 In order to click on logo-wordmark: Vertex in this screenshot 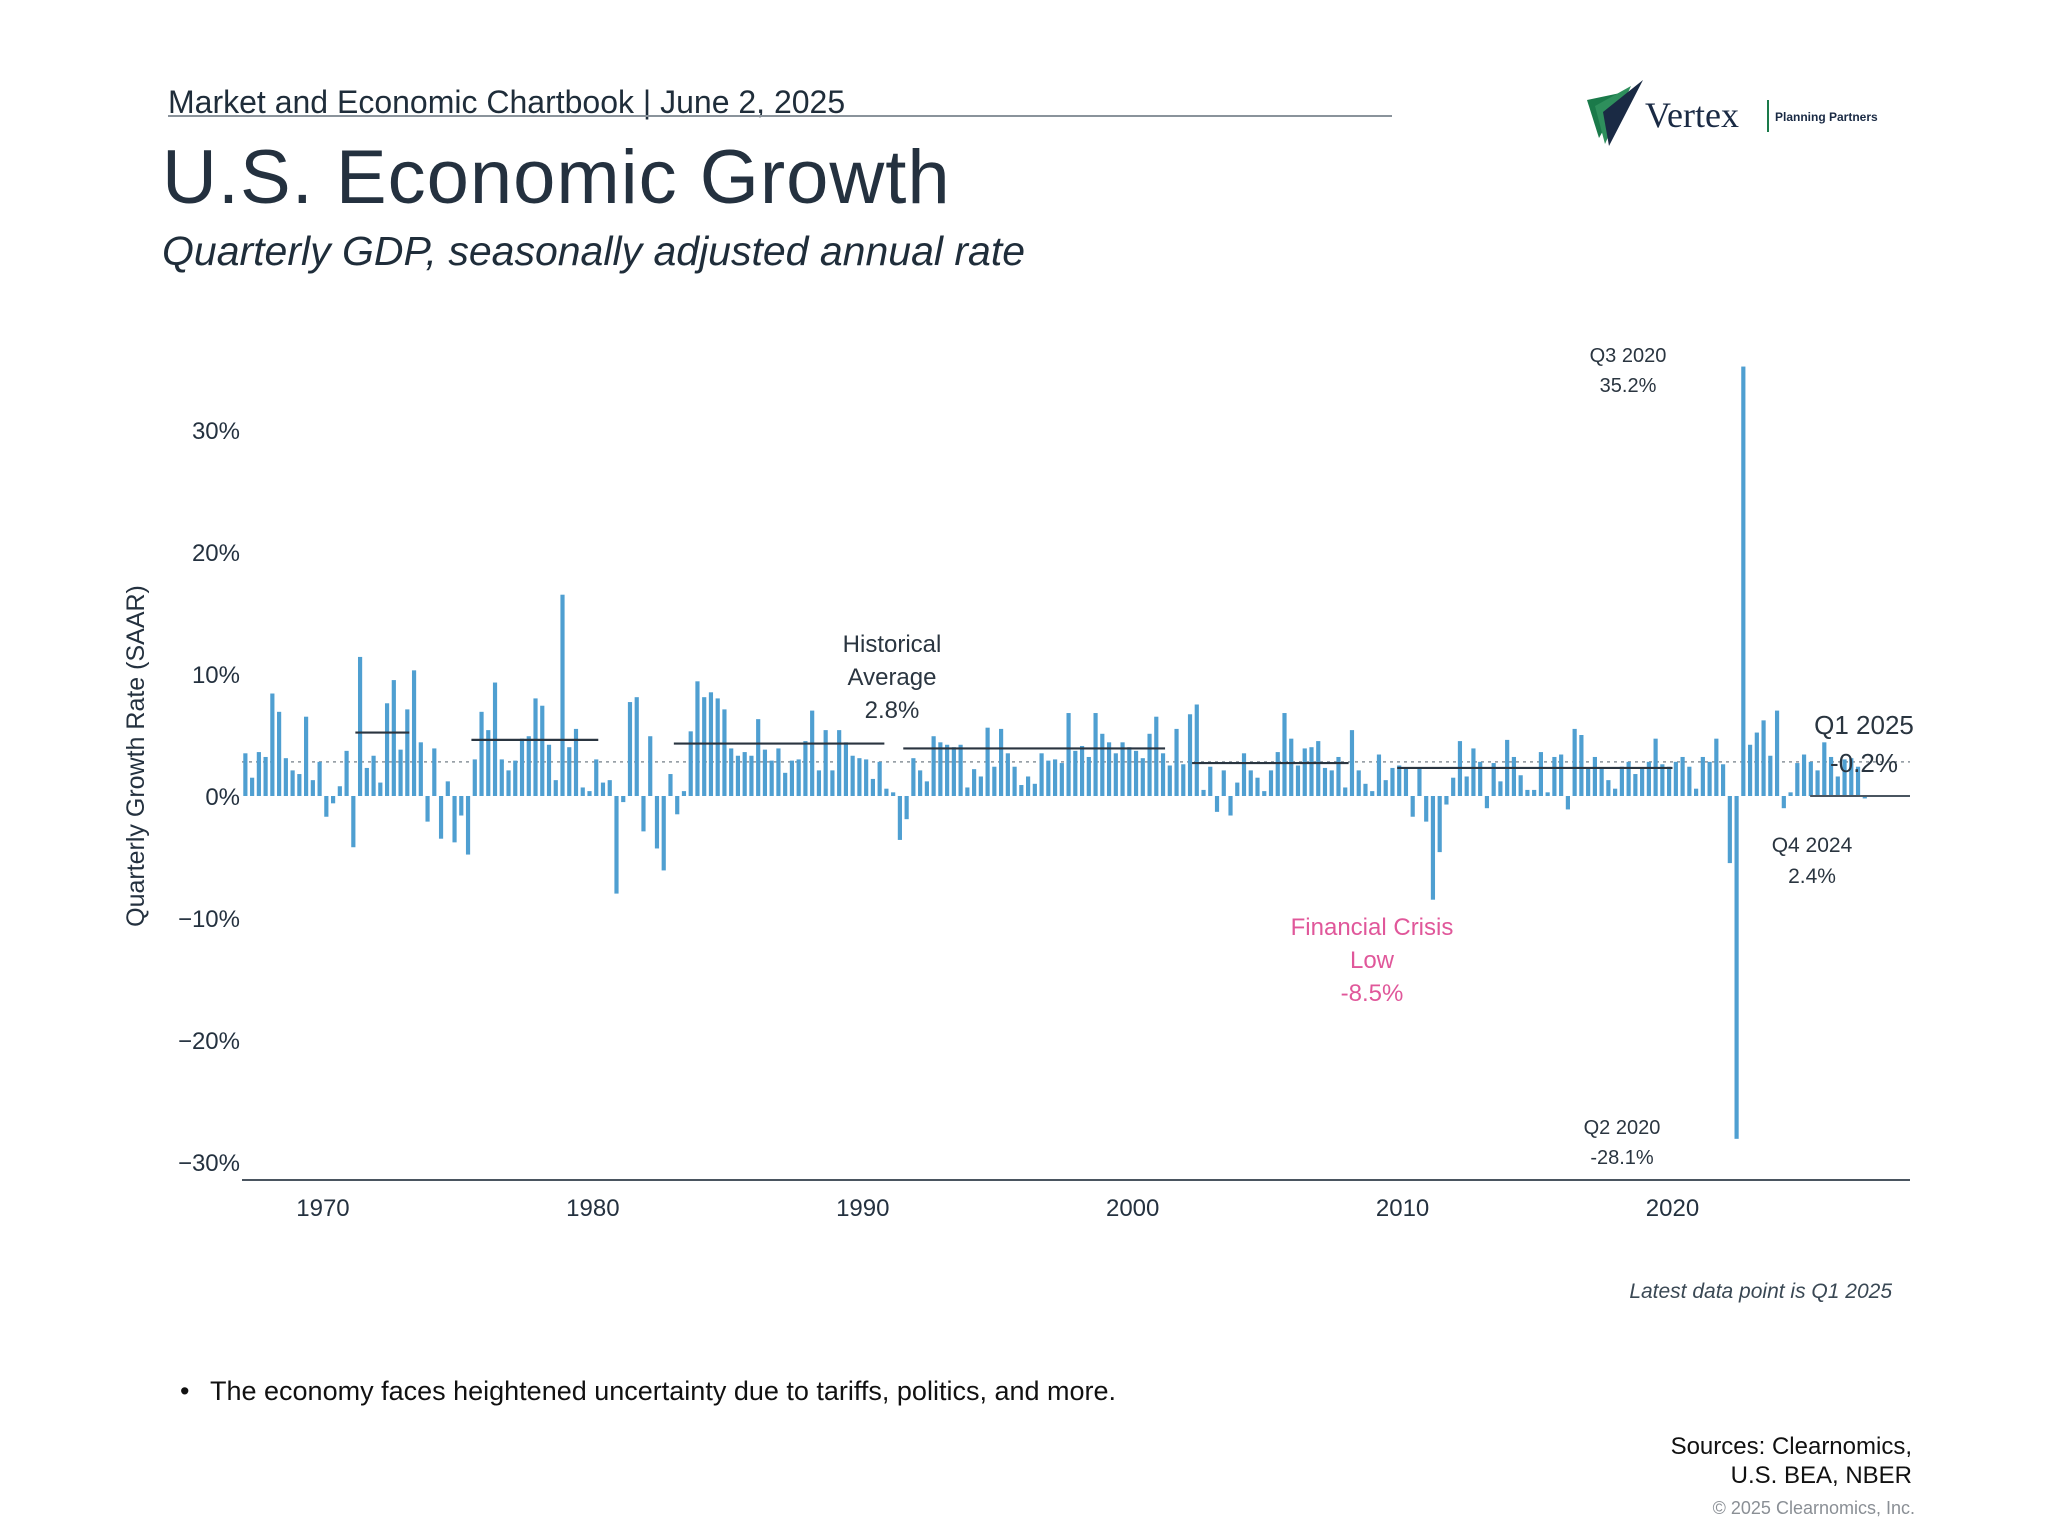, I will do `click(1692, 115)`.